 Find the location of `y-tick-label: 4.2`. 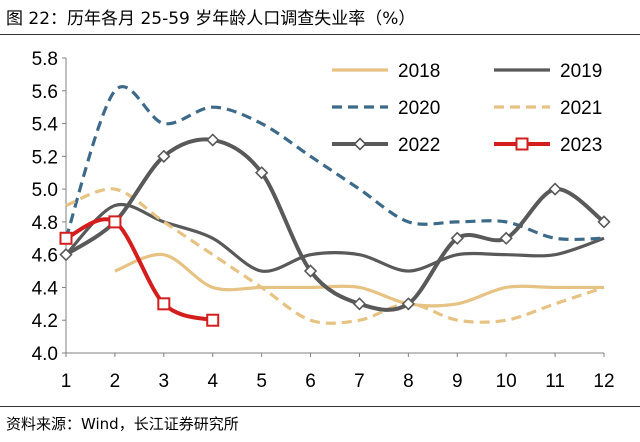

y-tick-label: 4.2 is located at coordinates (45, 321).